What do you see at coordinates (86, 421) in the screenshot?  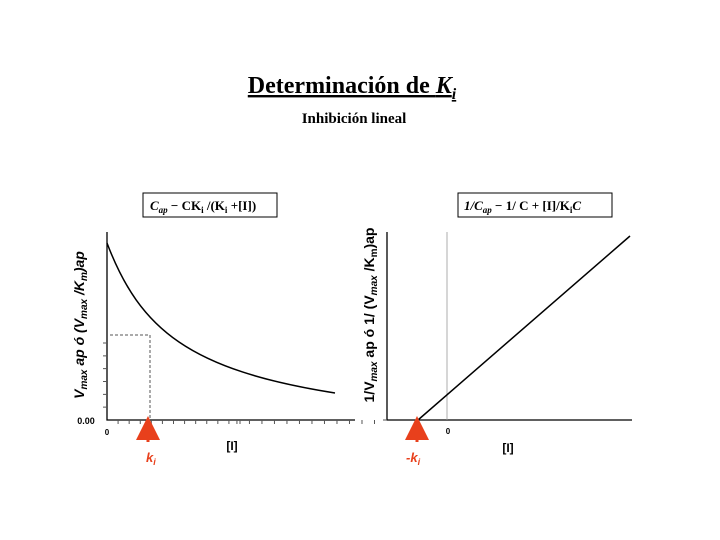 I see `y-tick: 0.00` at bounding box center [86, 421].